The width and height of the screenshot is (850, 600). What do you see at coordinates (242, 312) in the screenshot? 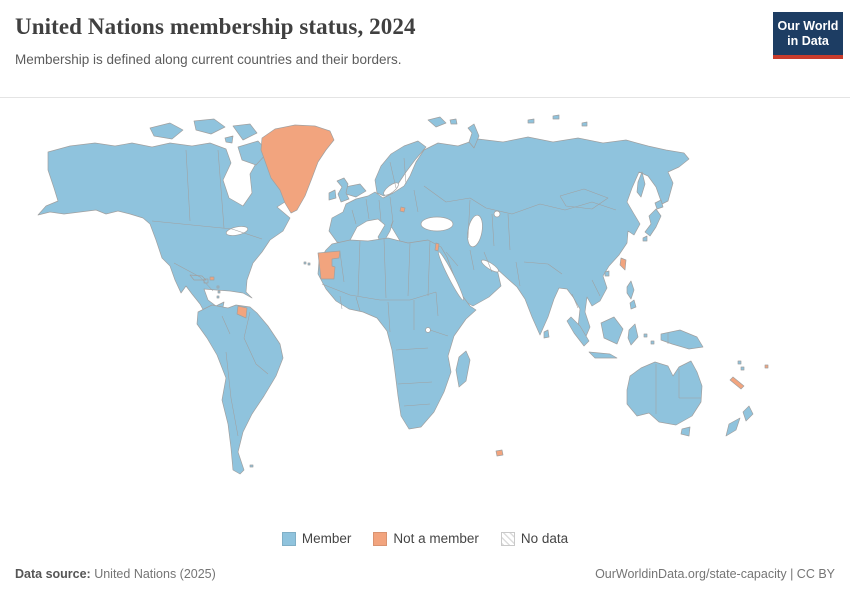
I see `region-french-guiana` at bounding box center [242, 312].